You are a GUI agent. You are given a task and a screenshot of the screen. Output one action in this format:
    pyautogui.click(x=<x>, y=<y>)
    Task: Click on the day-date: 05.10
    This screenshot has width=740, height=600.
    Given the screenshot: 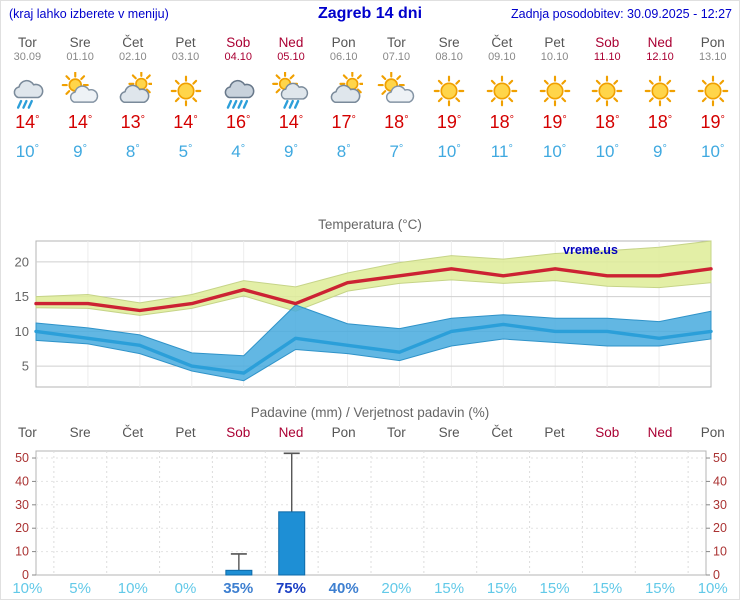 What is the action you would take?
    pyautogui.click(x=291, y=57)
    